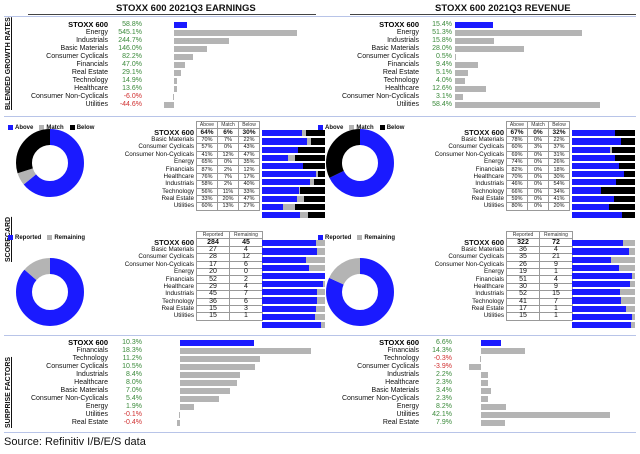  Describe the element at coordinates (207, 177) in the screenshot. I see `table-cell: 76%` at that location.